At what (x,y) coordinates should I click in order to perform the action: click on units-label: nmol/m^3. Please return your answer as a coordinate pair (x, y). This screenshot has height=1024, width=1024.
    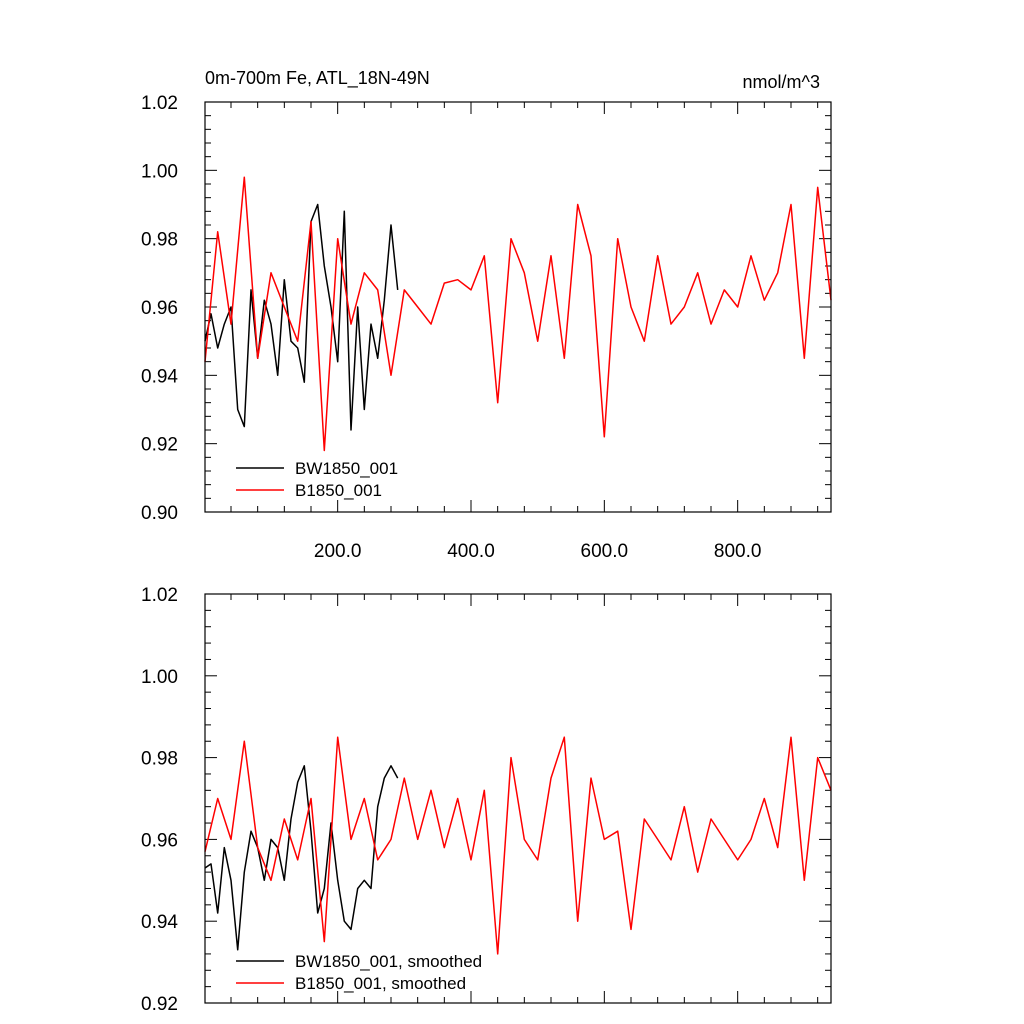
    Looking at the image, I should click on (781, 82).